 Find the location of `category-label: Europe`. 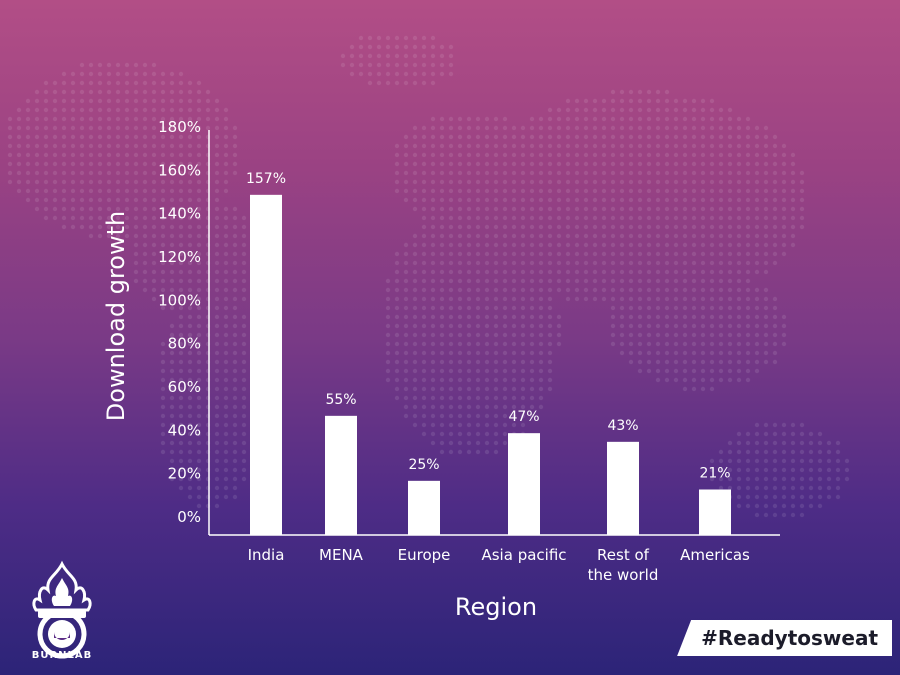

category-label: Europe is located at coordinates (424, 555).